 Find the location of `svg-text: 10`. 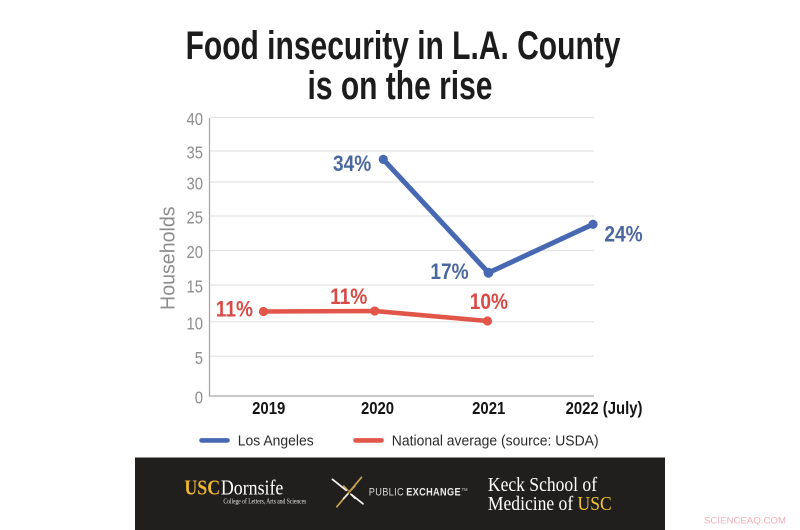

svg-text: 10 is located at coordinates (194, 323).